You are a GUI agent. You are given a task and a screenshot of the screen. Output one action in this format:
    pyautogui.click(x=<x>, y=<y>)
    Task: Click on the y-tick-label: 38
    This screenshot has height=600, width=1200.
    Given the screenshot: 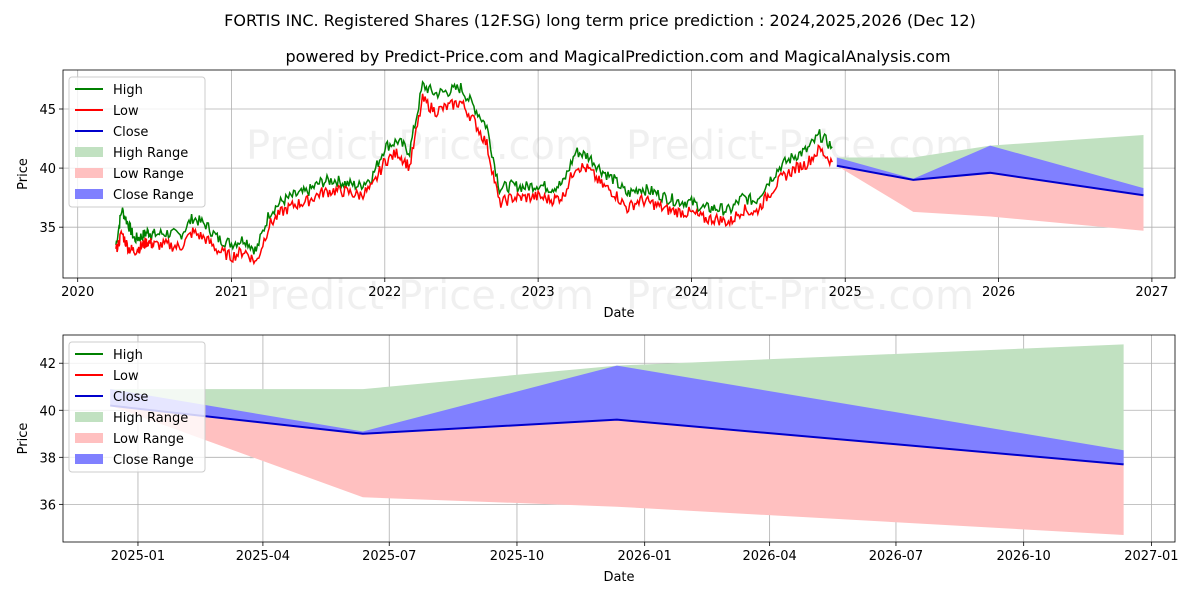 What is the action you would take?
    pyautogui.click(x=47, y=458)
    